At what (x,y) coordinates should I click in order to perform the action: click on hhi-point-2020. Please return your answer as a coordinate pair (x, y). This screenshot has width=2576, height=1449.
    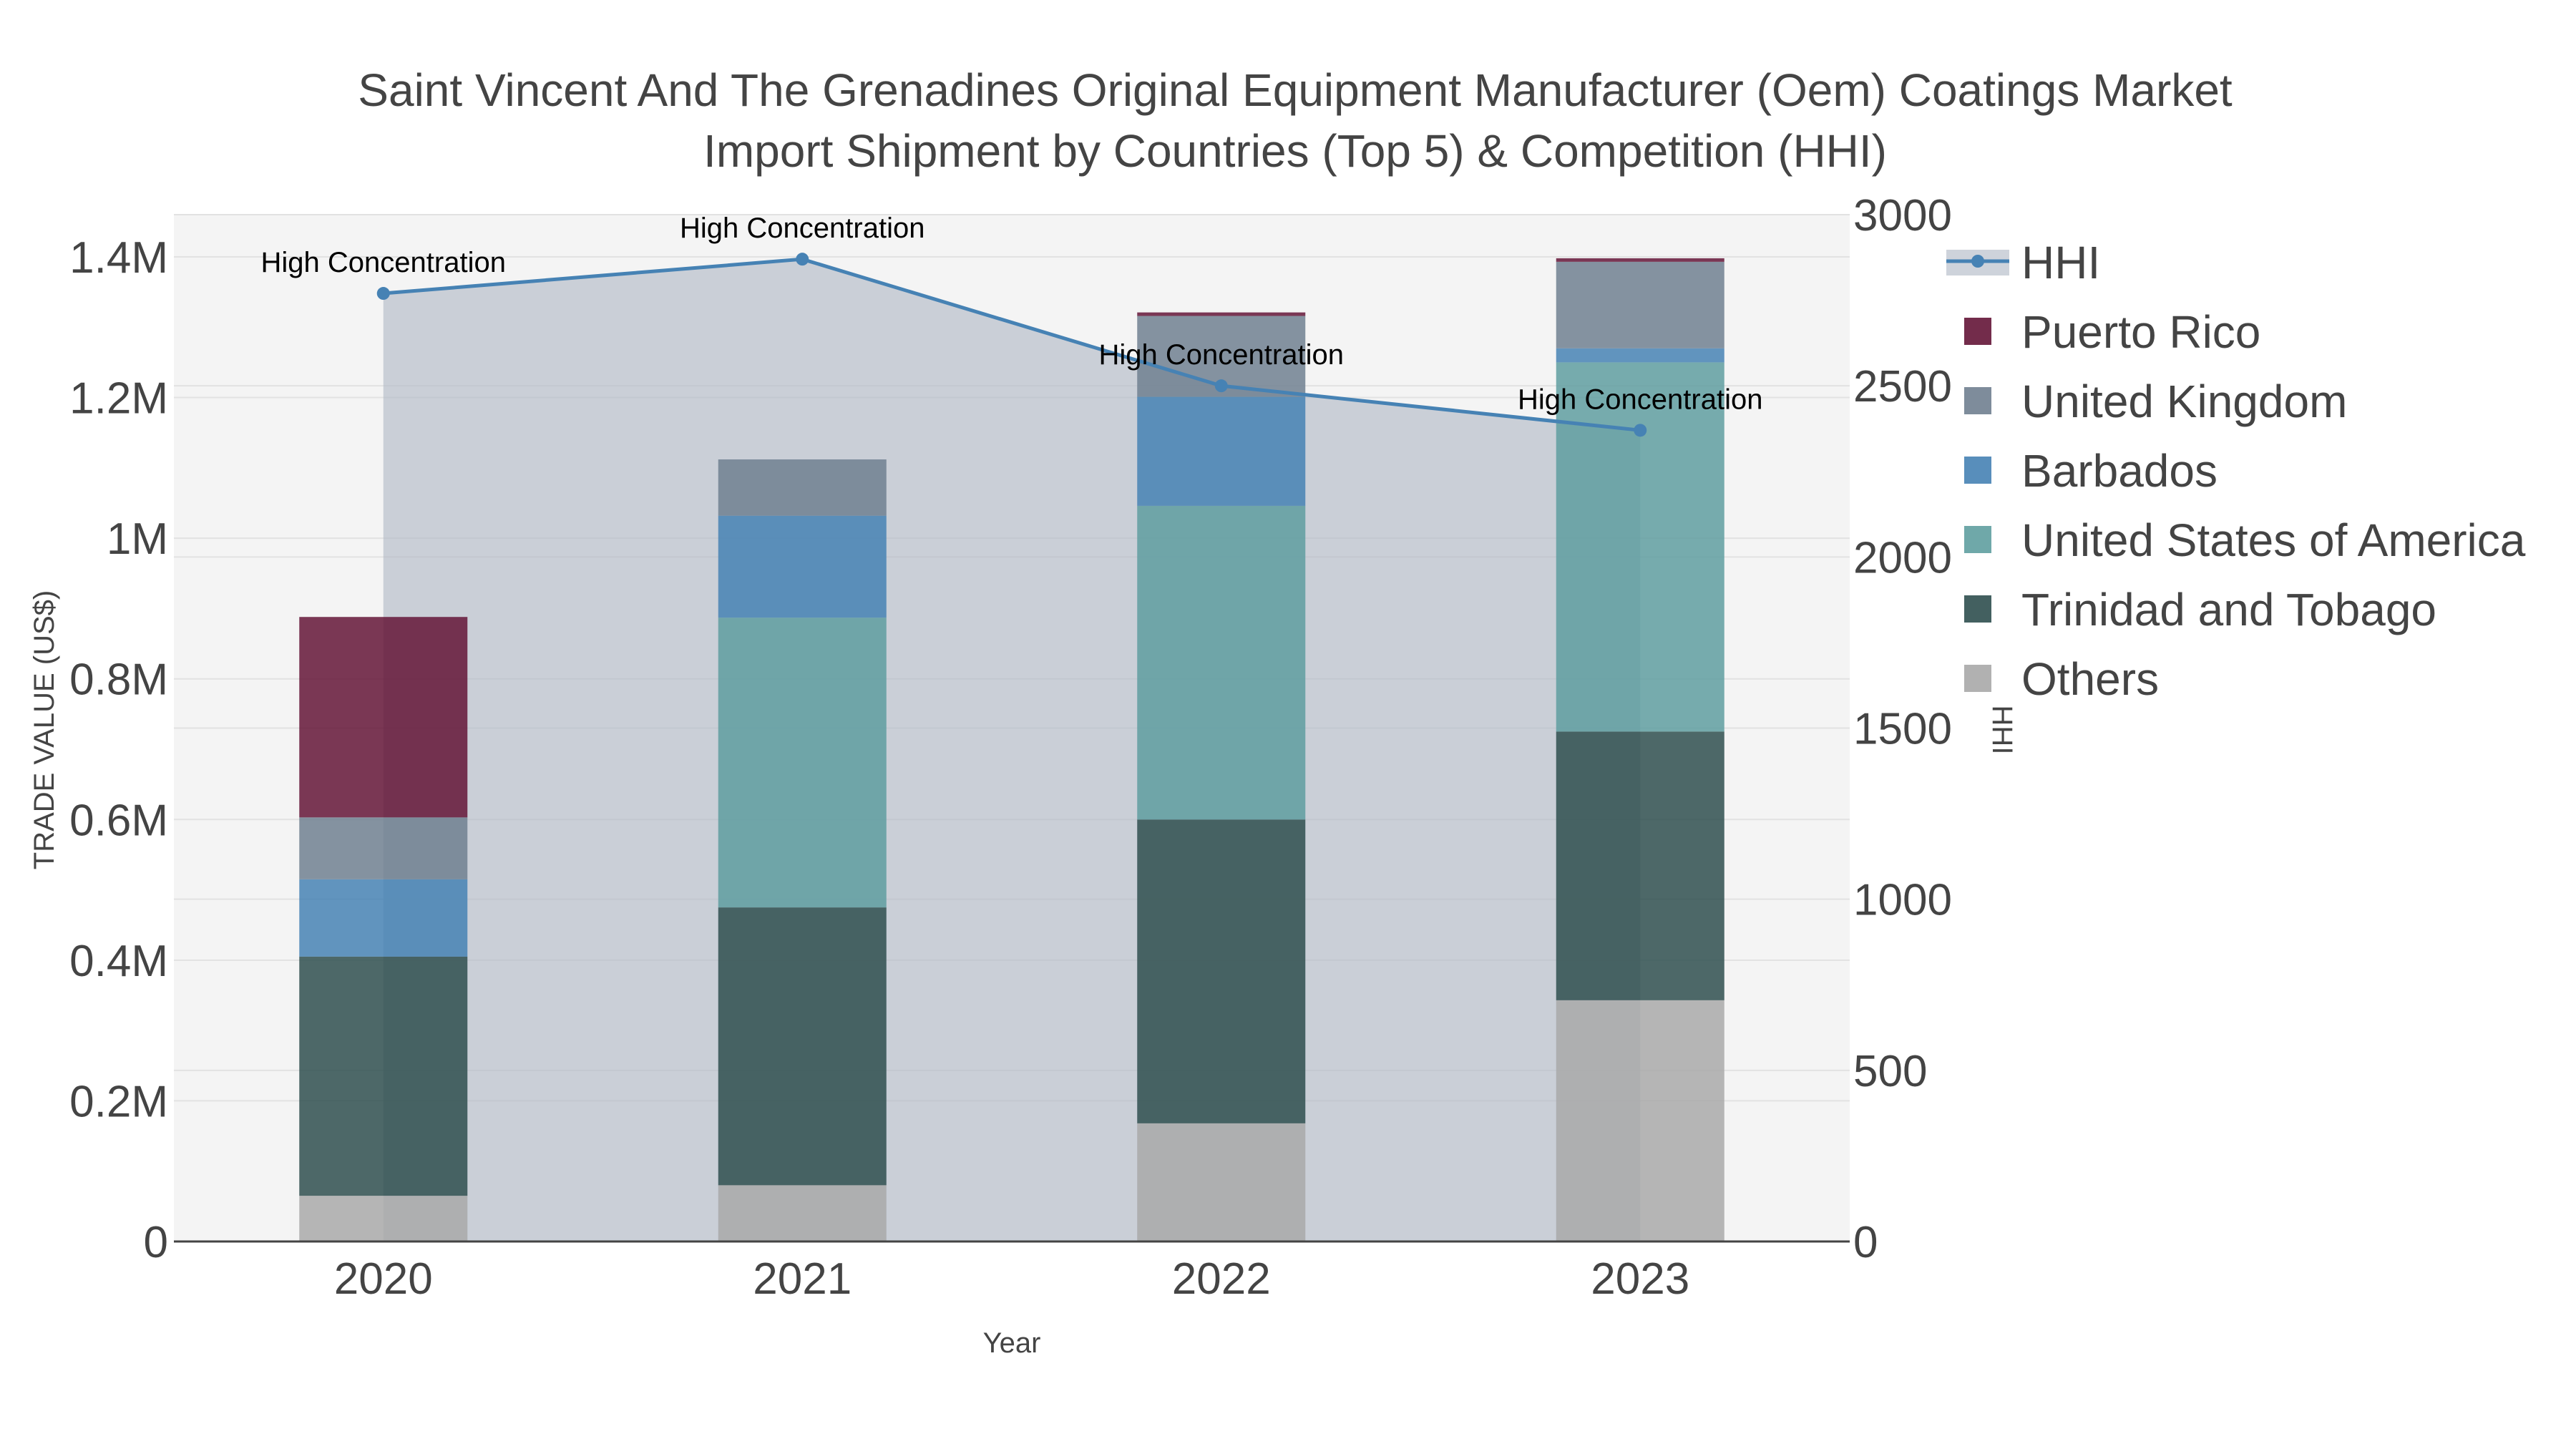
    Looking at the image, I should click on (383, 294).